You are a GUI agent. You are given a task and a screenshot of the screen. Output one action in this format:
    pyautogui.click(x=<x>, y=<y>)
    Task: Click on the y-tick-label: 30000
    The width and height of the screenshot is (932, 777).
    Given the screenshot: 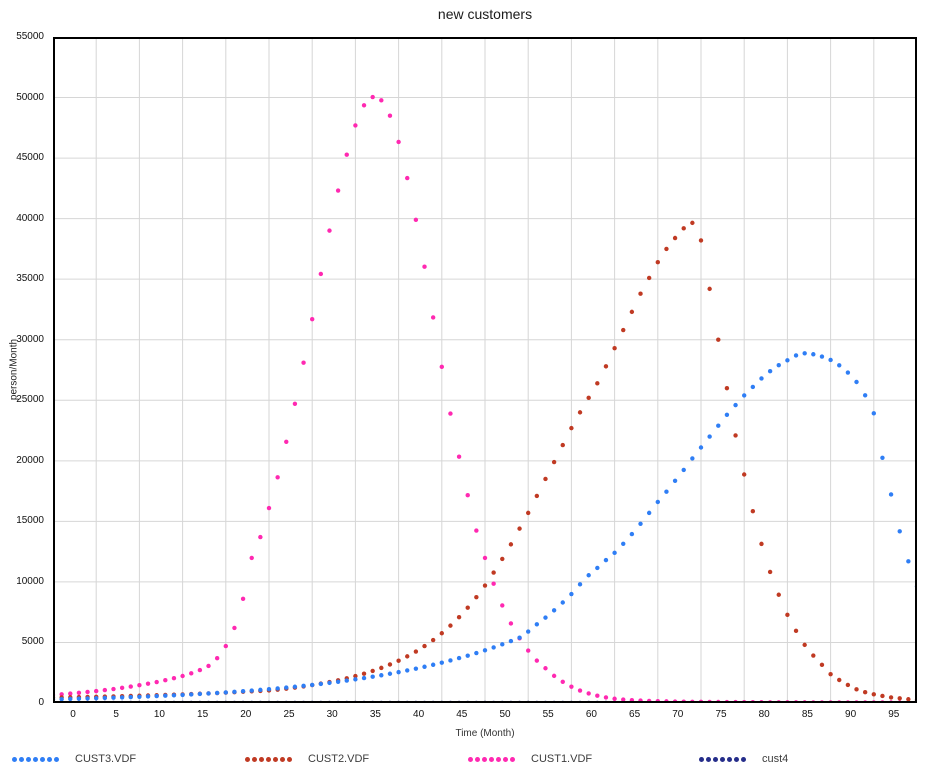 What is the action you would take?
    pyautogui.click(x=30, y=339)
    